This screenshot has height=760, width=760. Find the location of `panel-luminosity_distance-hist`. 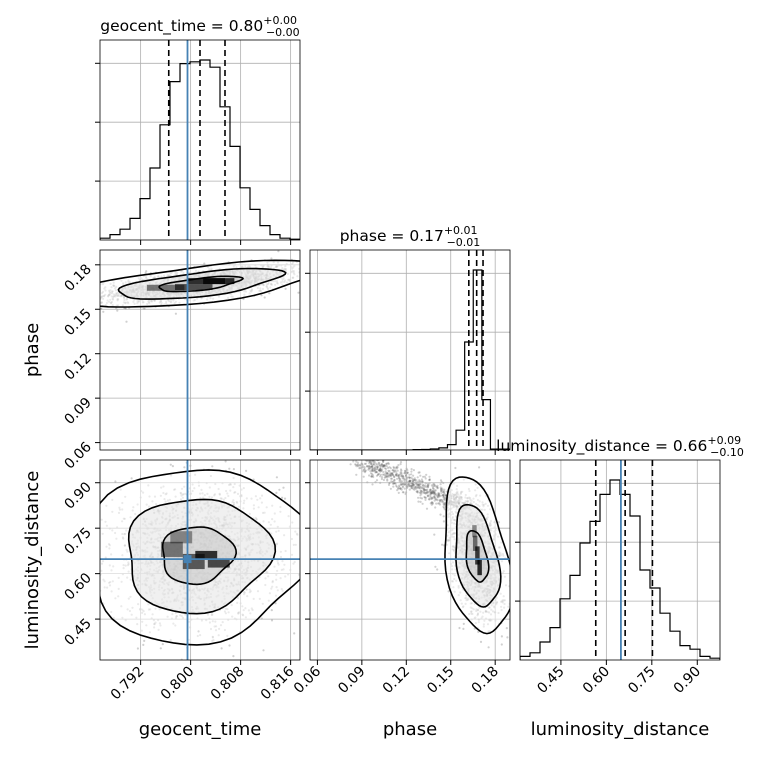

panel-luminosity_distance-hist is located at coordinates (620, 560).